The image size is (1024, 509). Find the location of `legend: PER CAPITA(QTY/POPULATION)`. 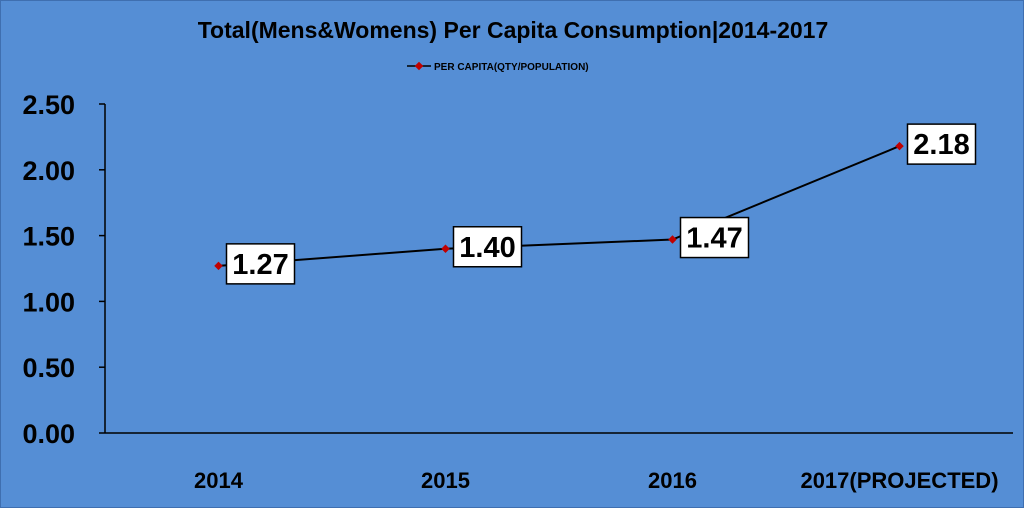

legend: PER CAPITA(QTY/POPULATION) is located at coordinates (498, 67).